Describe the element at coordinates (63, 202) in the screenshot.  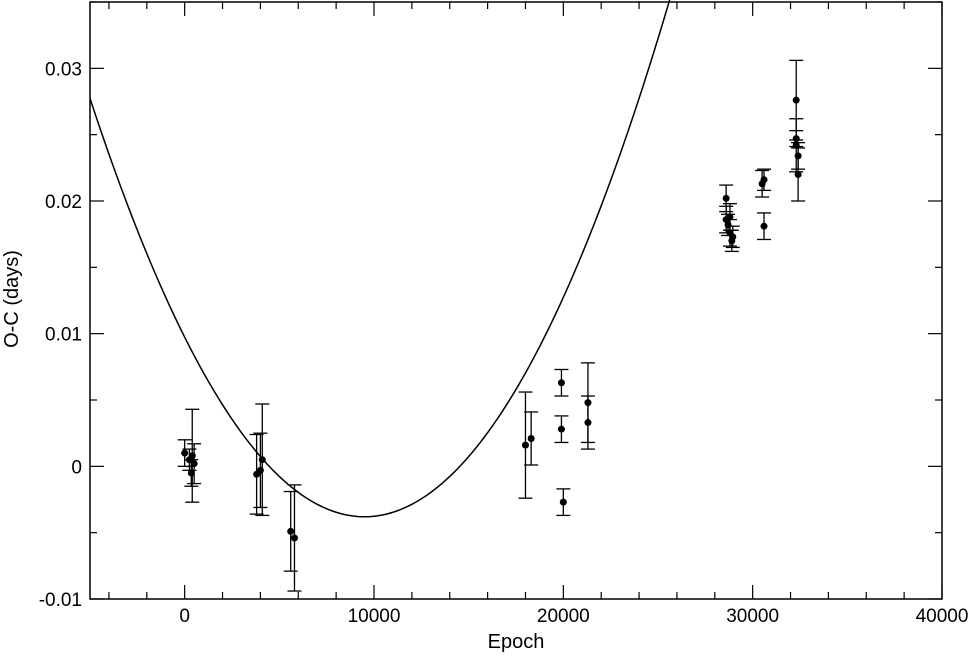
I see `y-tick-label: 0.02` at that location.